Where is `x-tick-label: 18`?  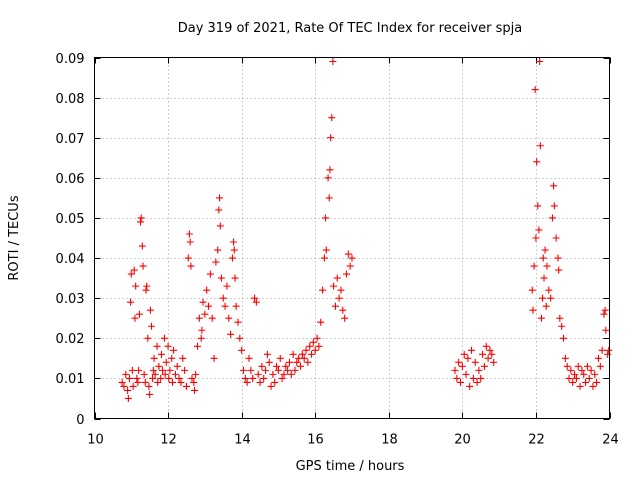 x-tick-label: 18 is located at coordinates (389, 440).